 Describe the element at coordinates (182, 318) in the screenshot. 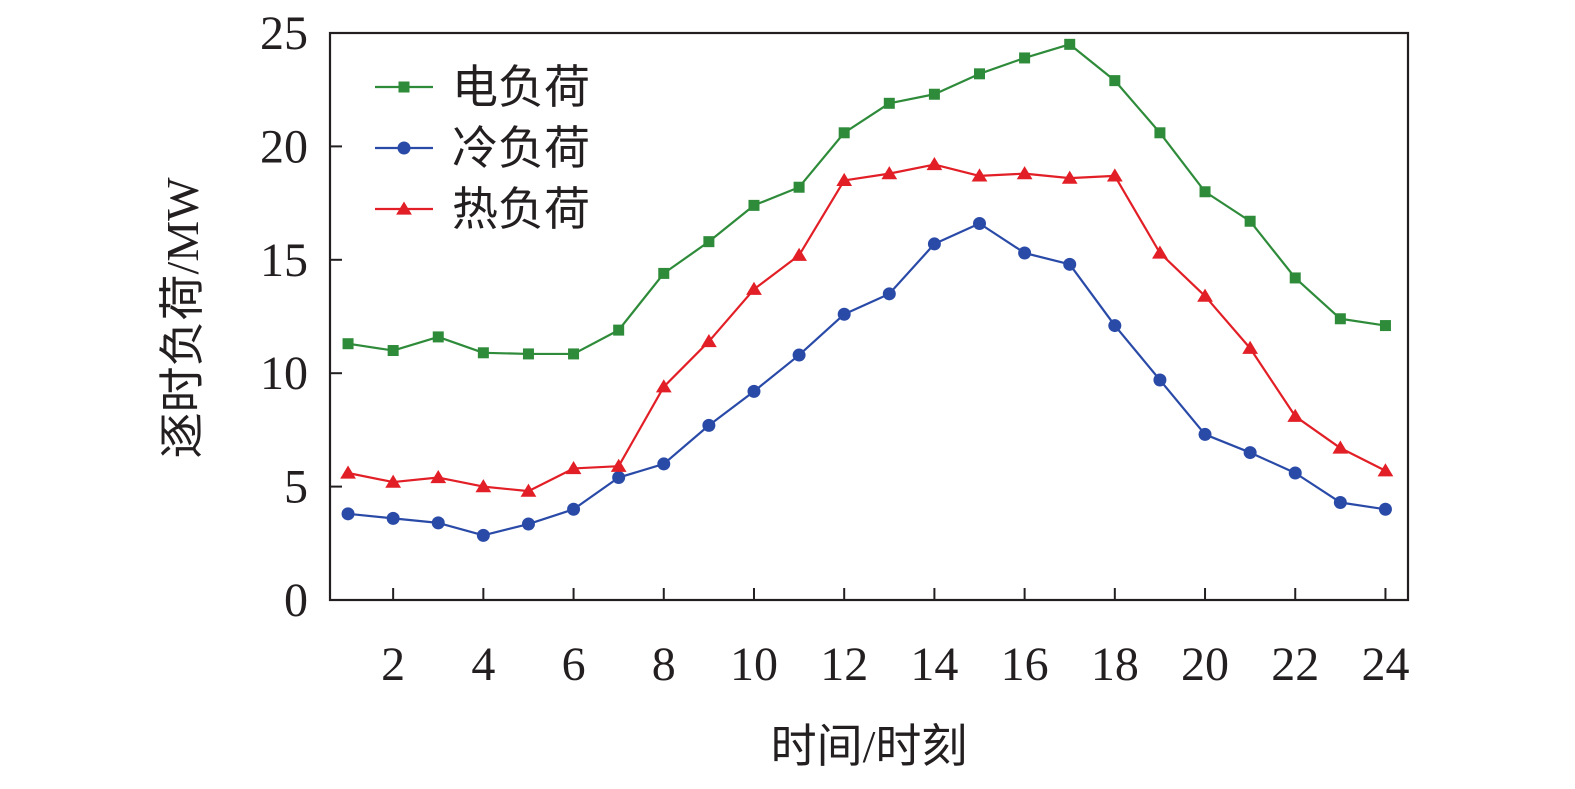

I see `y-axis-title: 逐时负荷/MW` at that location.